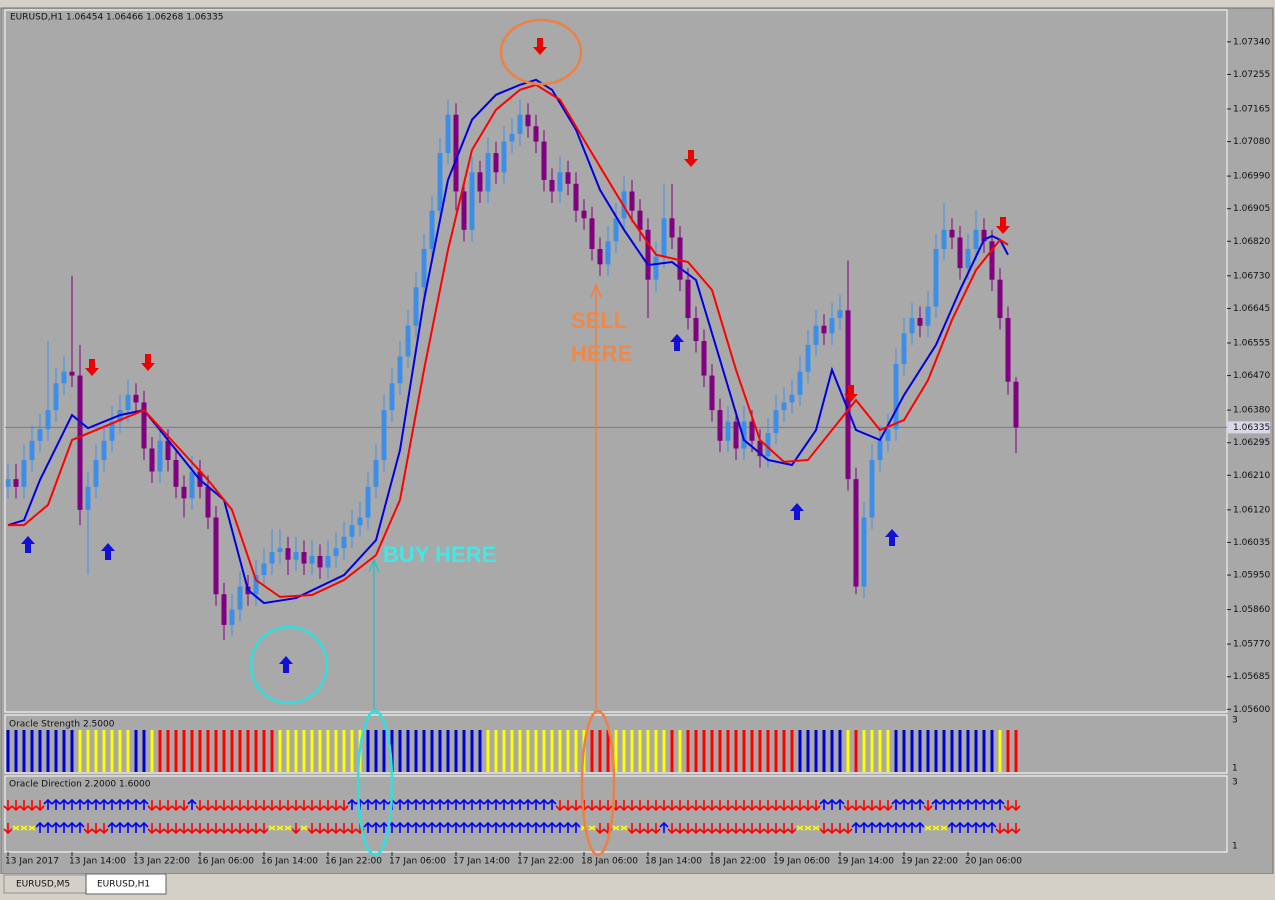 Image resolution: width=1275 pixels, height=900 pixels. Describe the element at coordinates (1235, 847) in the screenshot. I see `y-tick-label: 1` at that location.